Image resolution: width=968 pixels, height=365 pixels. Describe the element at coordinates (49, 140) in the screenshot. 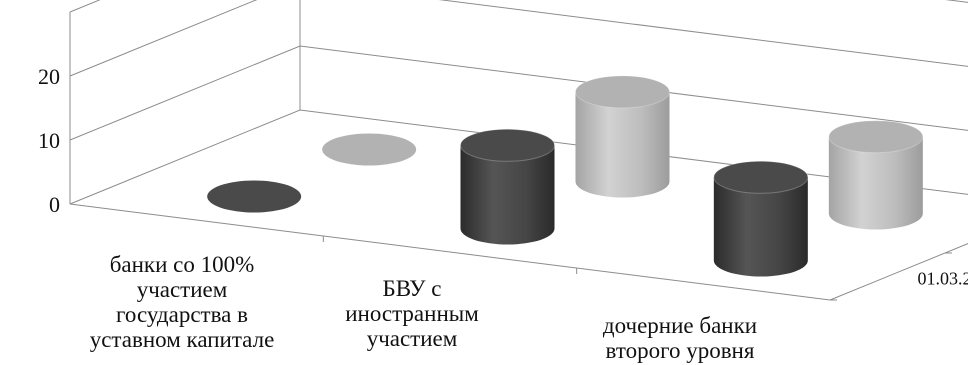

I see `y-tick-label: 10` at that location.